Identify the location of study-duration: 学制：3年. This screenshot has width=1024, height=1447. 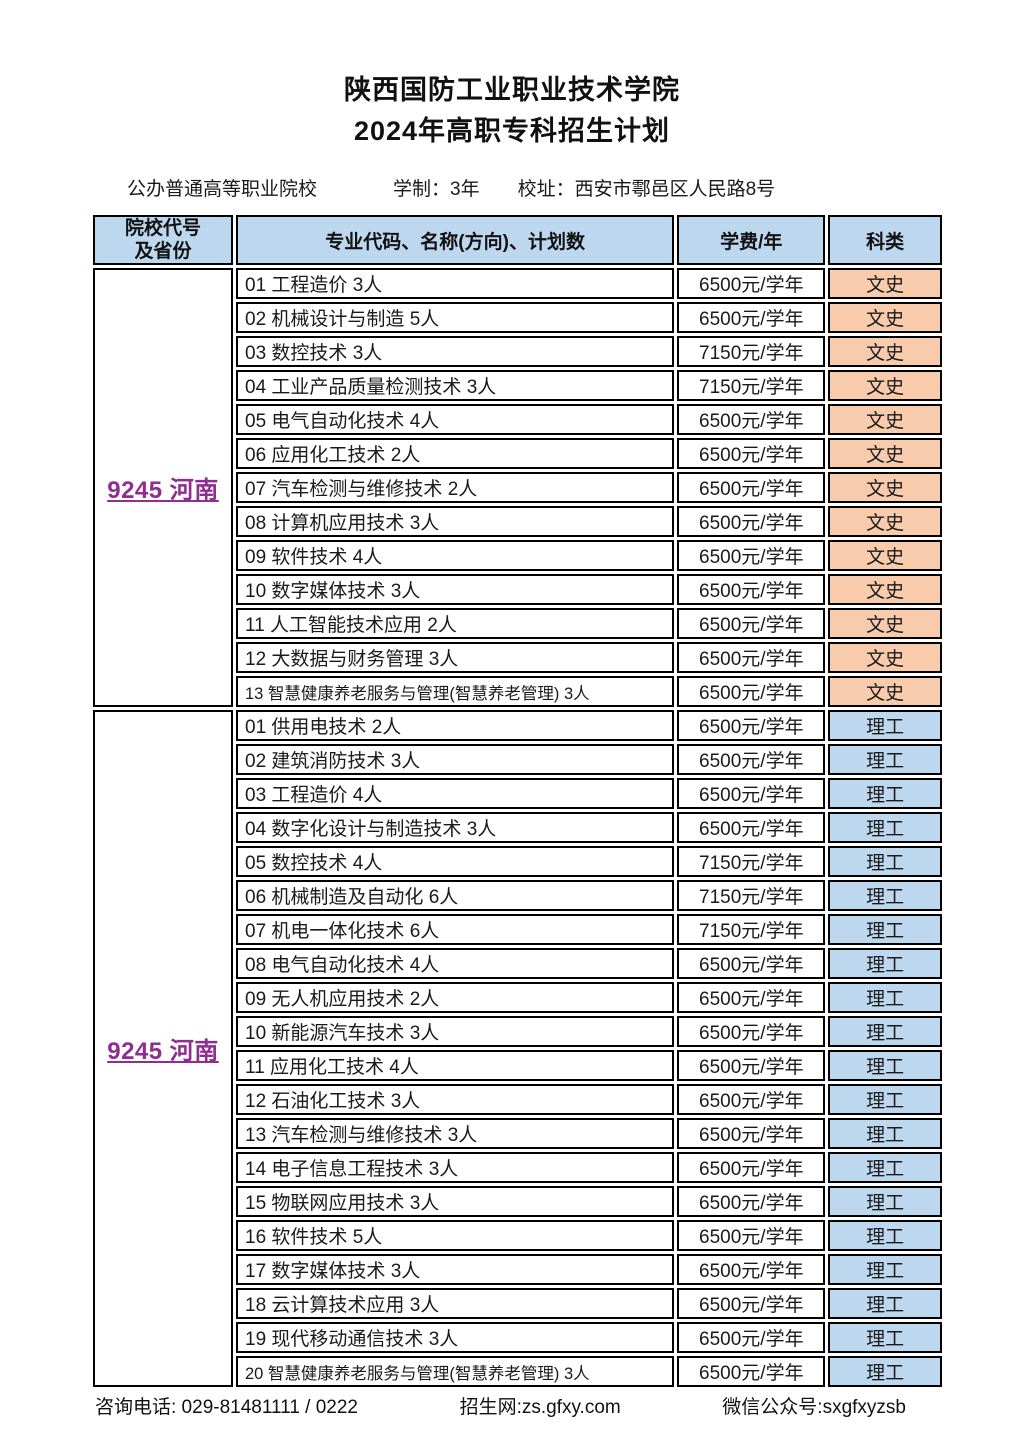
(436, 189).